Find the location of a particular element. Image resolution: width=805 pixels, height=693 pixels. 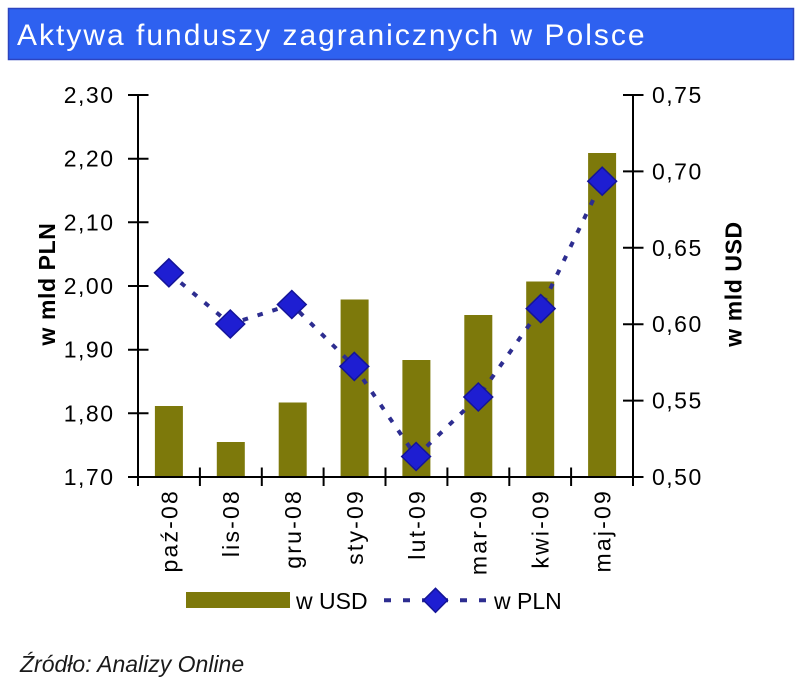

svg-text: 2,30 is located at coordinates (89, 95).